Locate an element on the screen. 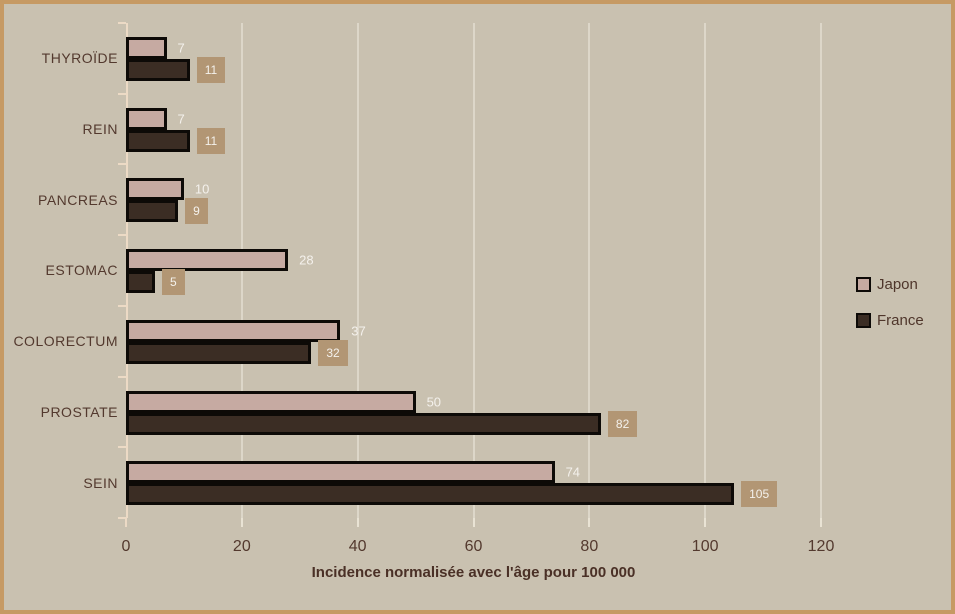  legend: Japon France is located at coordinates (890, 312).